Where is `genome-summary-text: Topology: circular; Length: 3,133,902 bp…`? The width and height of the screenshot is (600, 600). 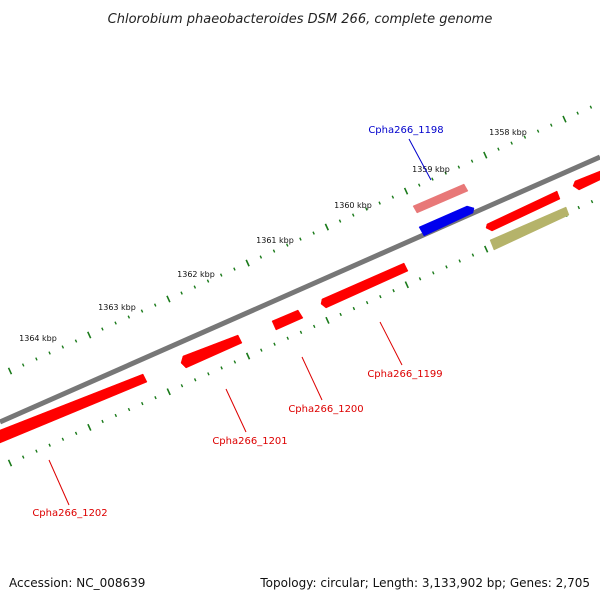
genome-summary-text: Topology: circular; Length: 3,133,902 bp… is located at coordinates (424, 583).